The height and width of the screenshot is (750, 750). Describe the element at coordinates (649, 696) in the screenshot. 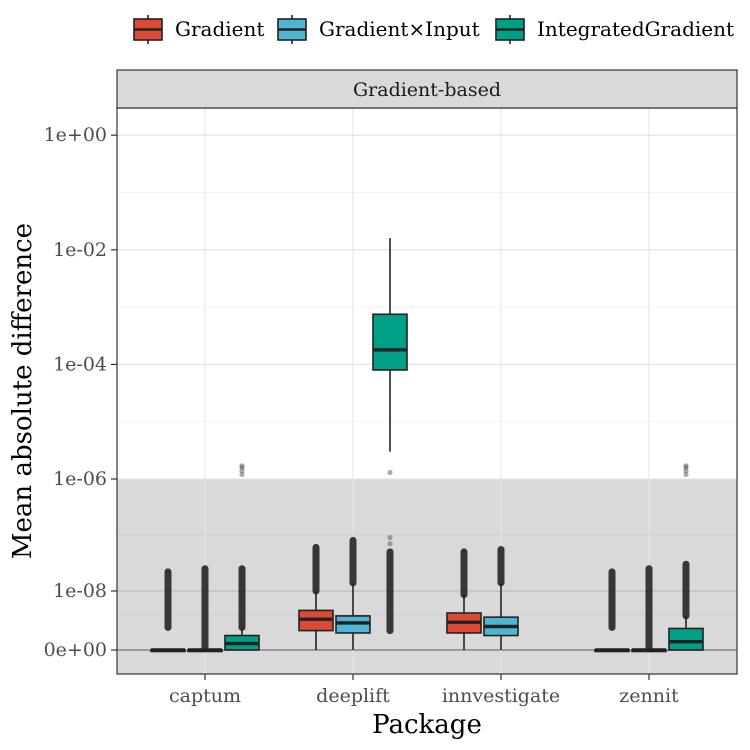

I see `x-tick-label: zennit` at that location.